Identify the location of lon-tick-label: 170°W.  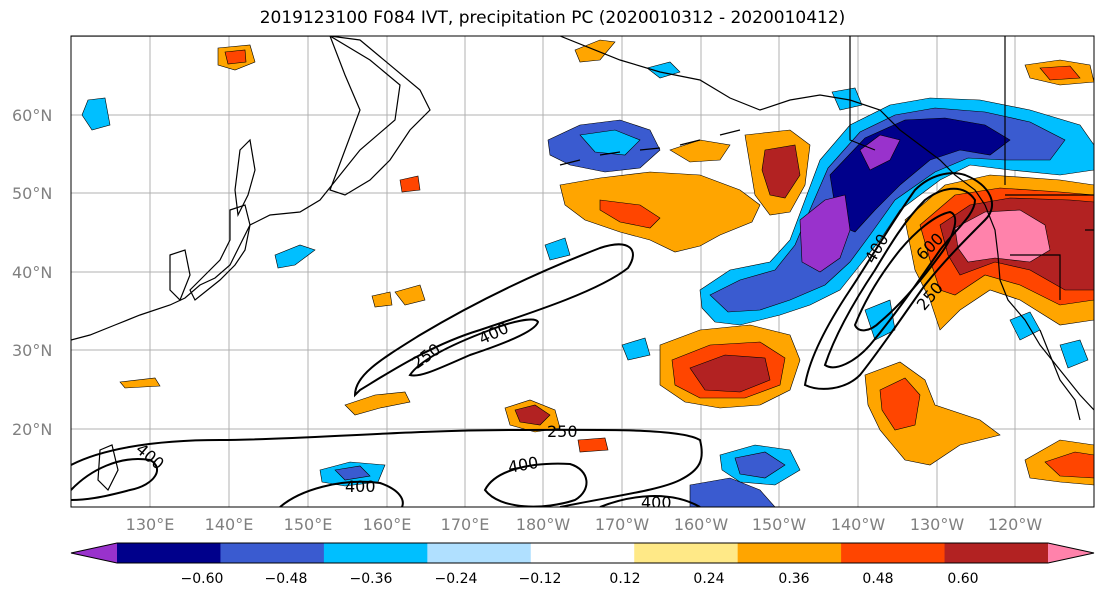
(622, 524).